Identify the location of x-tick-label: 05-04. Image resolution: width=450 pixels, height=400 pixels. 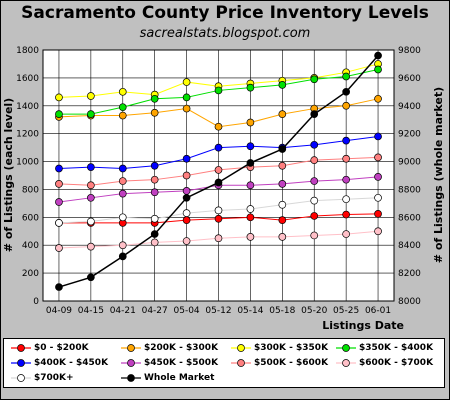
(187, 311).